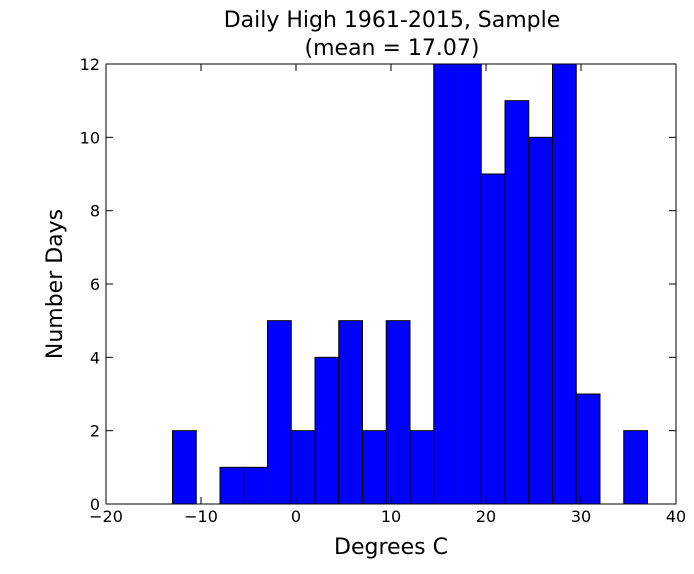 Image resolution: width=694 pixels, height=574 pixels. Describe the element at coordinates (90, 137) in the screenshot. I see `y-tick-label: 10` at that location.